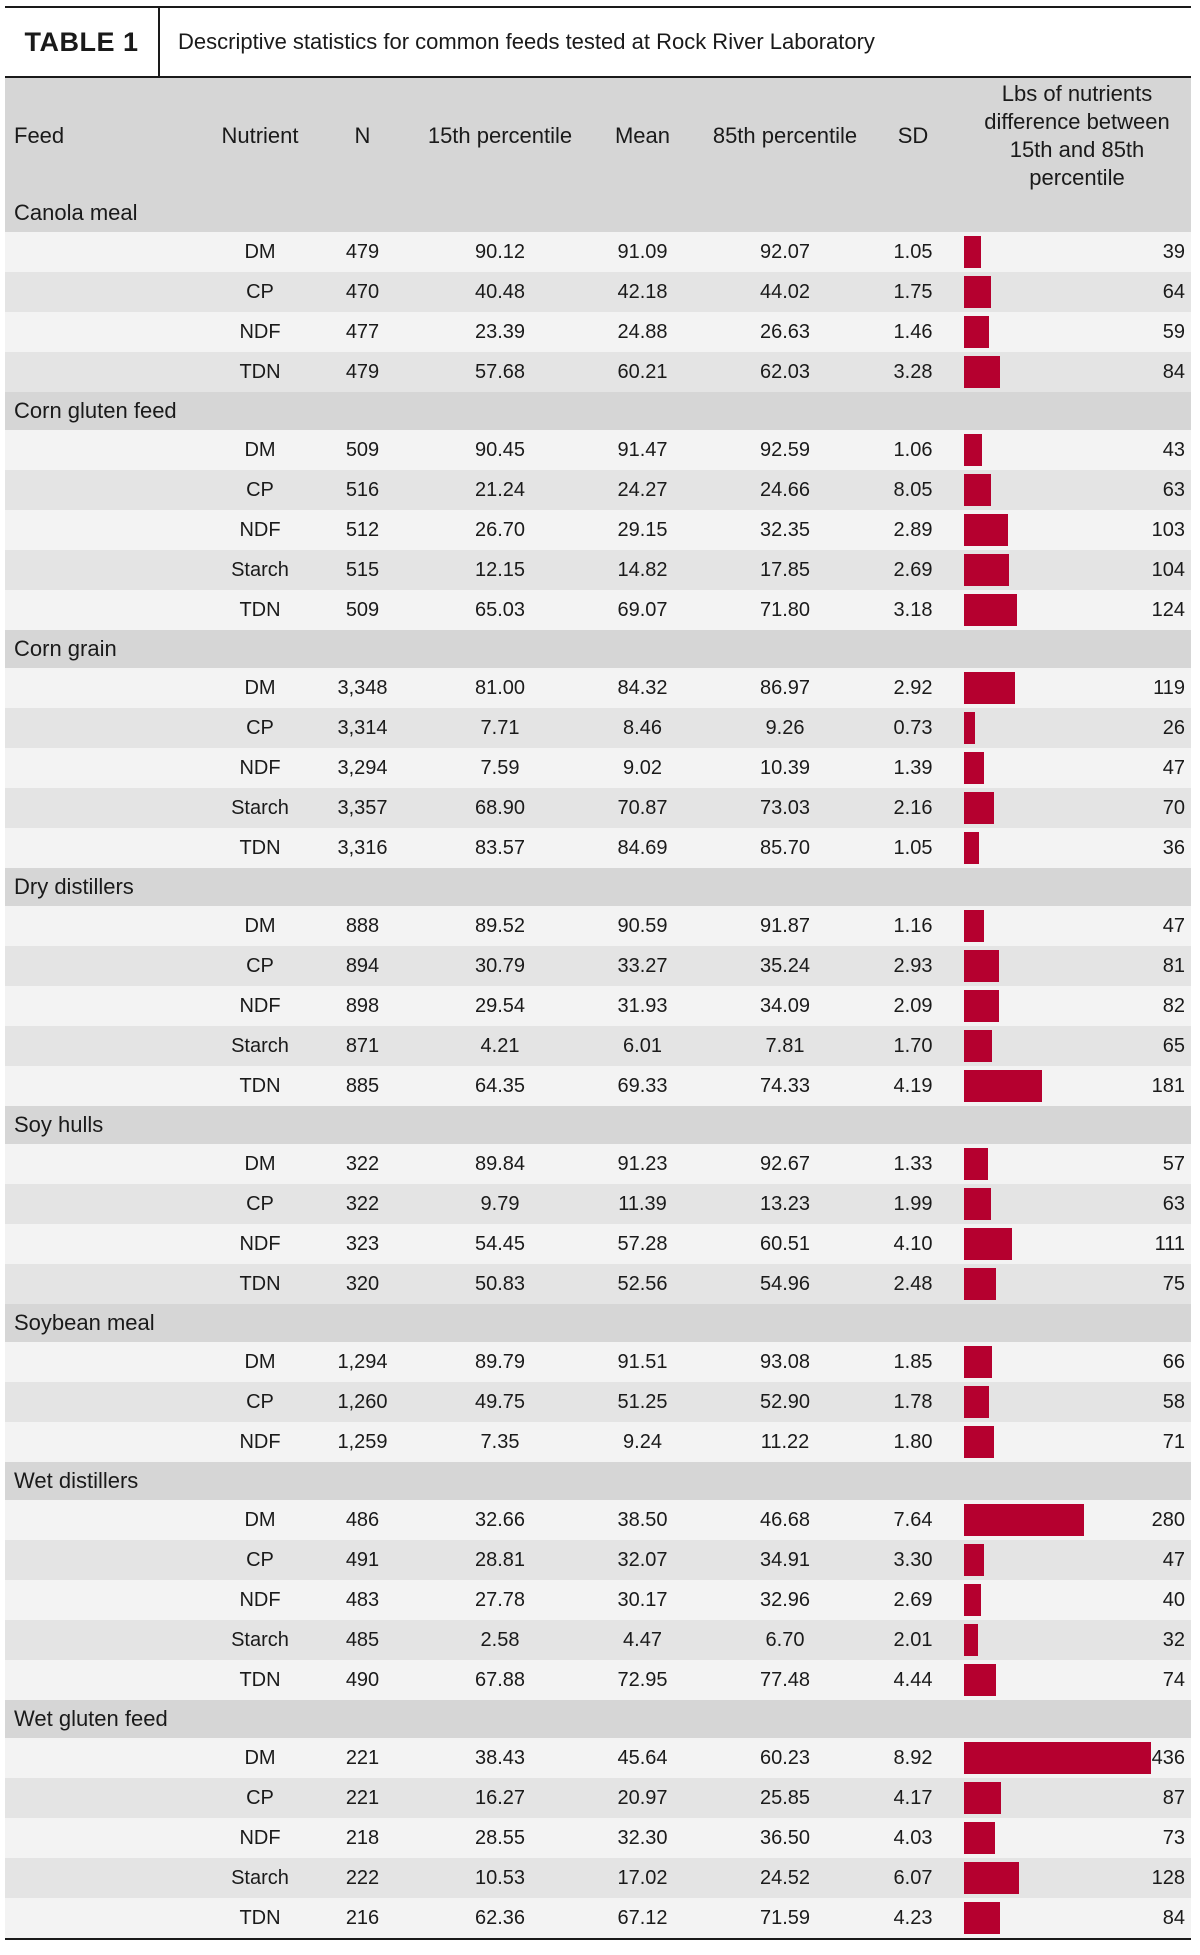  Describe the element at coordinates (1168, 609) in the screenshot. I see `difference-value: 124` at that location.